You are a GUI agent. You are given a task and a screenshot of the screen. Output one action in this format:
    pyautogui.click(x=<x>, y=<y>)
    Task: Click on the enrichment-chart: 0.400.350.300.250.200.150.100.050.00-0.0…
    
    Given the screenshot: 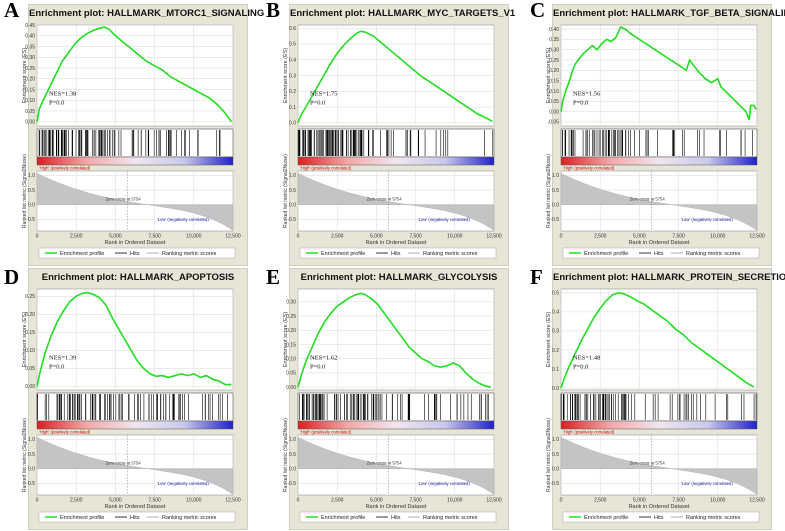 What is the action you would take?
    pyautogui.click(x=655, y=141)
    